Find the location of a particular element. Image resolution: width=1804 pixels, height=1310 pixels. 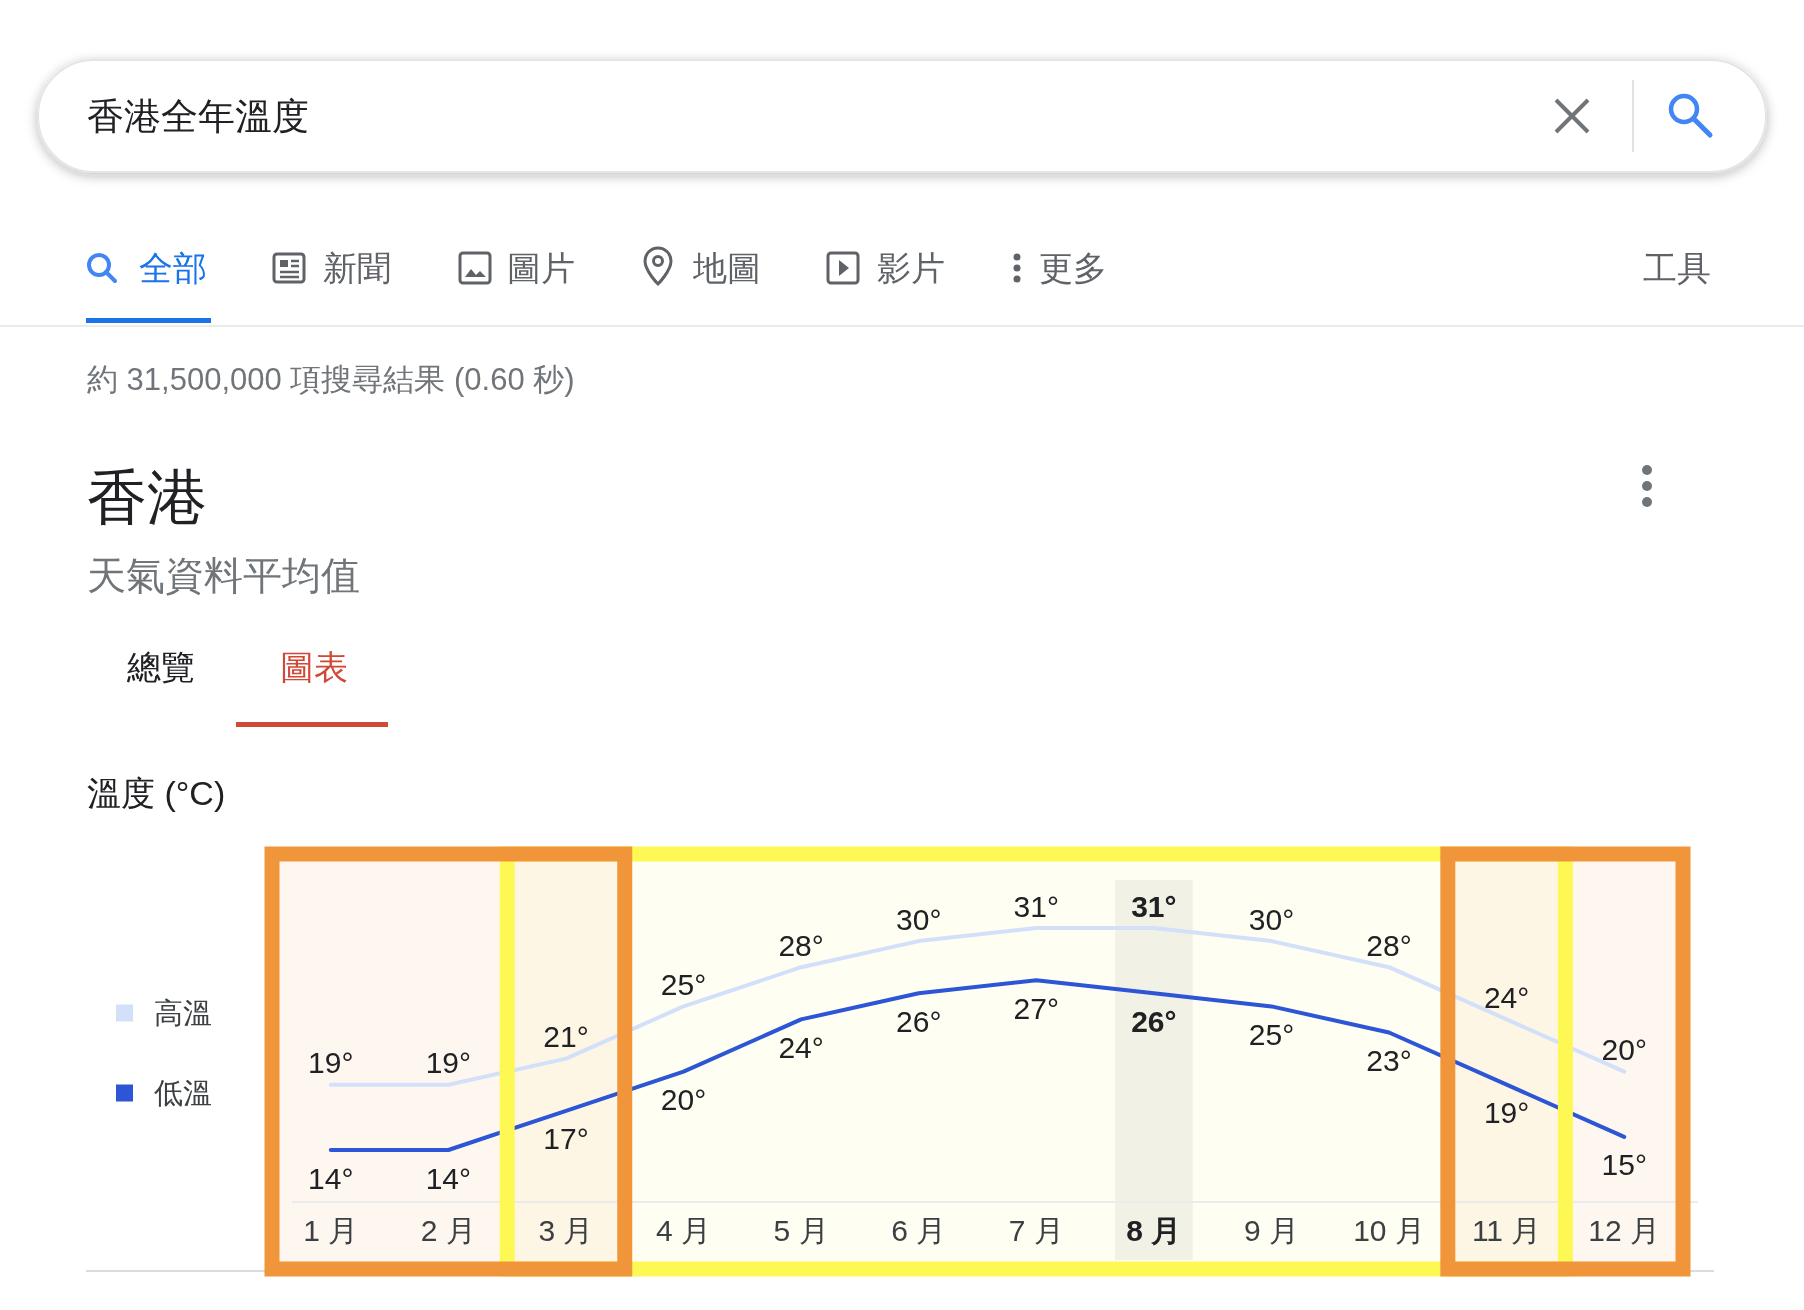

data-label: 23° is located at coordinates (1389, 1060).